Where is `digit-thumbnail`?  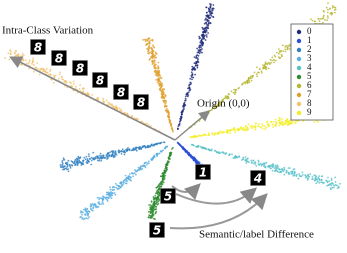 digit-thumbnail is located at coordinates (141, 102).